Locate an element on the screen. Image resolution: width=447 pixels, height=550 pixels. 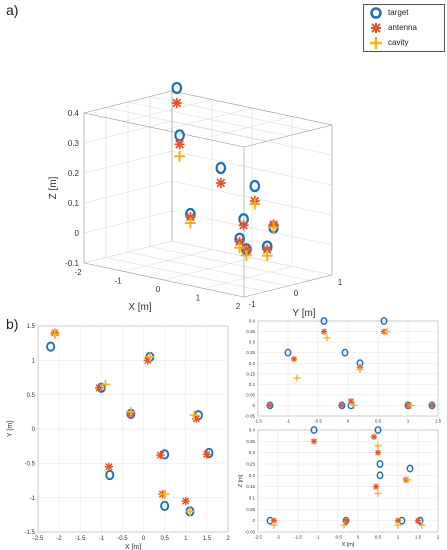
legend: target antenna cavity is located at coordinates (404, 28).